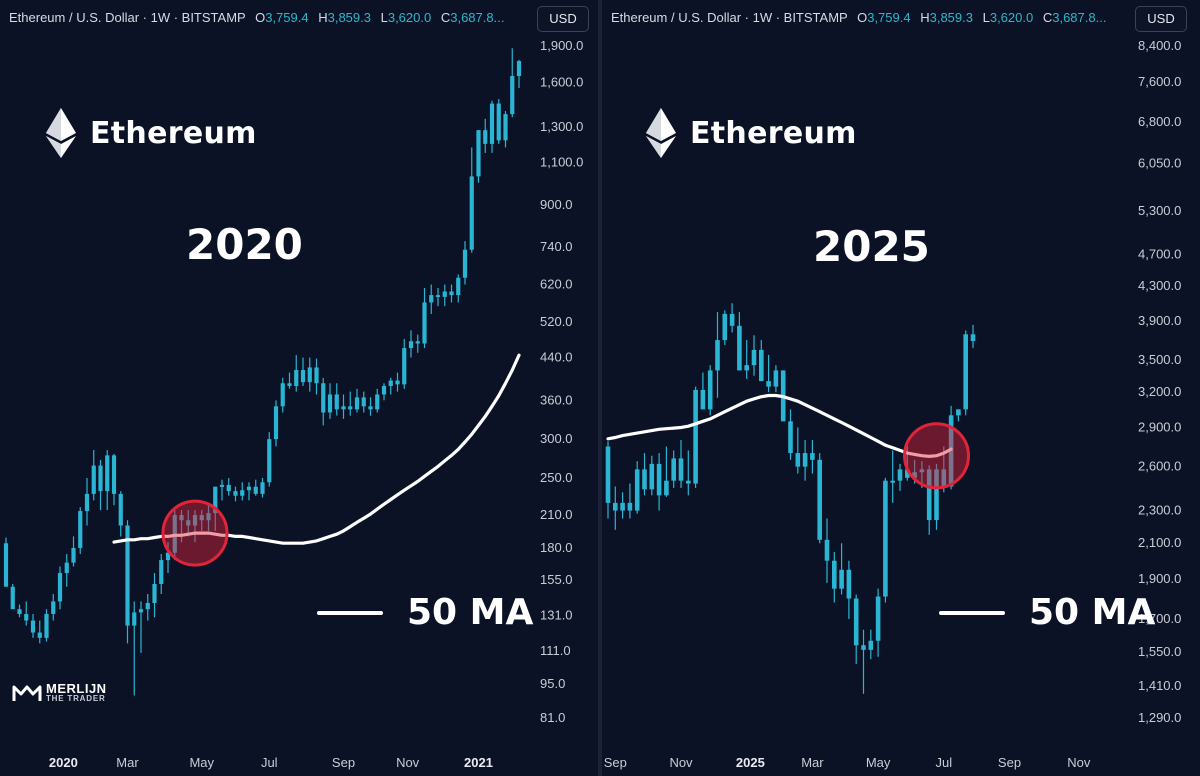  What do you see at coordinates (27, 693) in the screenshot?
I see `merlijn-logo-icon` at bounding box center [27, 693].